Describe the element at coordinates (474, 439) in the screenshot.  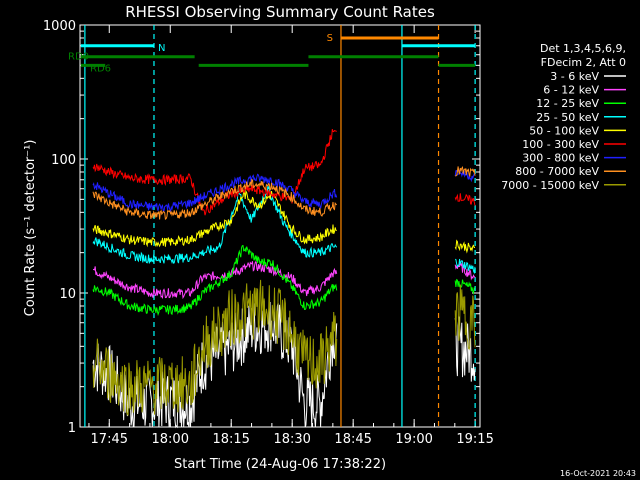
I see `x-tick-label: 19:15` at that location.